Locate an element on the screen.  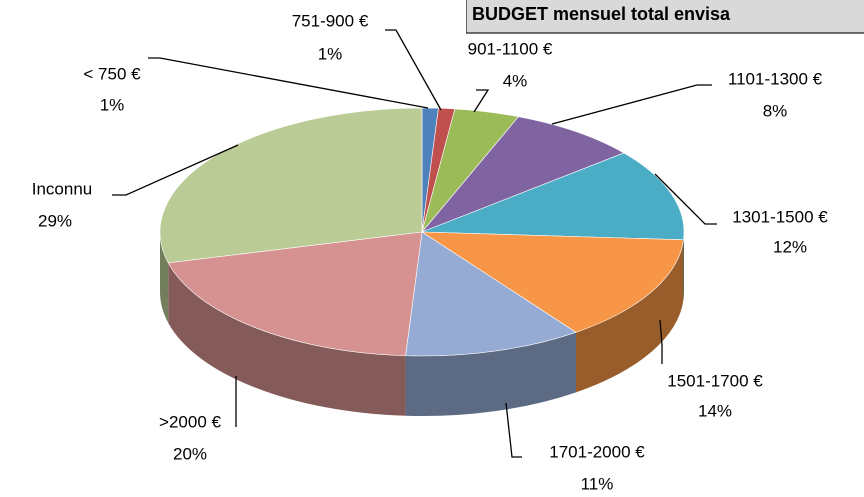
value-label: 20% is located at coordinates (190, 453).